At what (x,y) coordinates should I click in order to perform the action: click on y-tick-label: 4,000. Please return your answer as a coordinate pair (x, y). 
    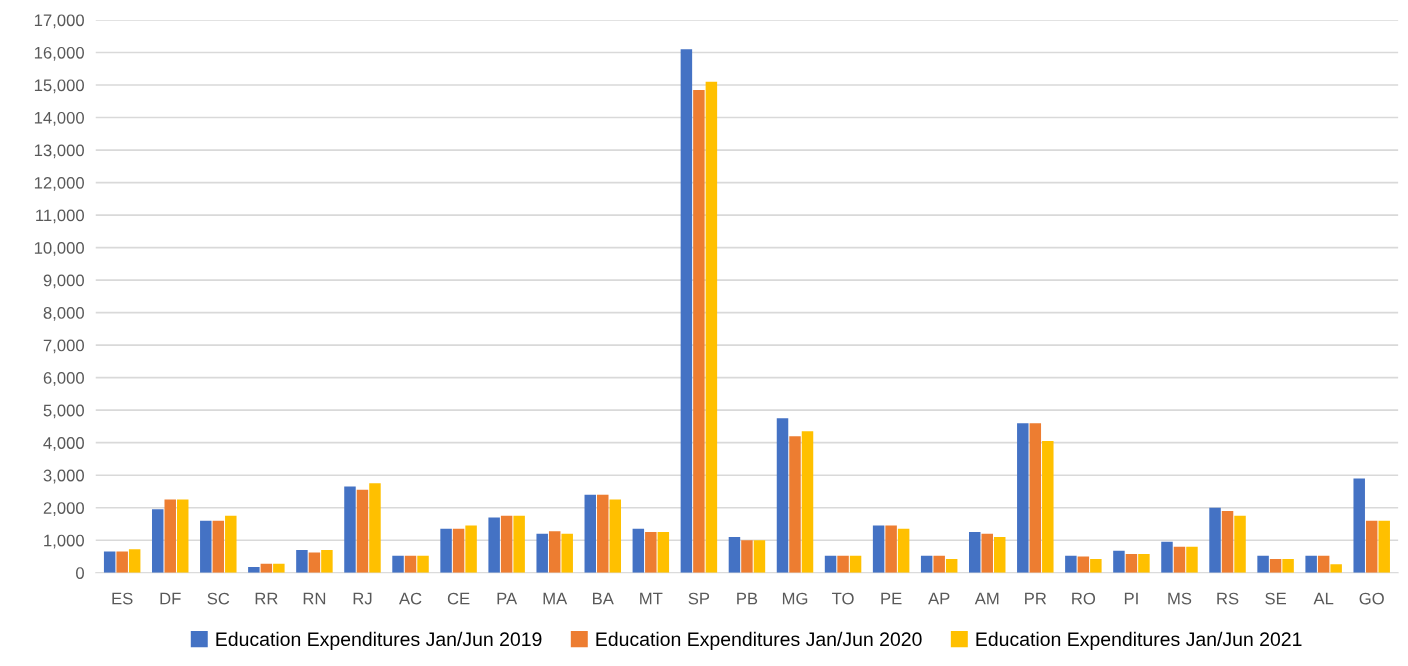
    Looking at the image, I should click on (63, 444).